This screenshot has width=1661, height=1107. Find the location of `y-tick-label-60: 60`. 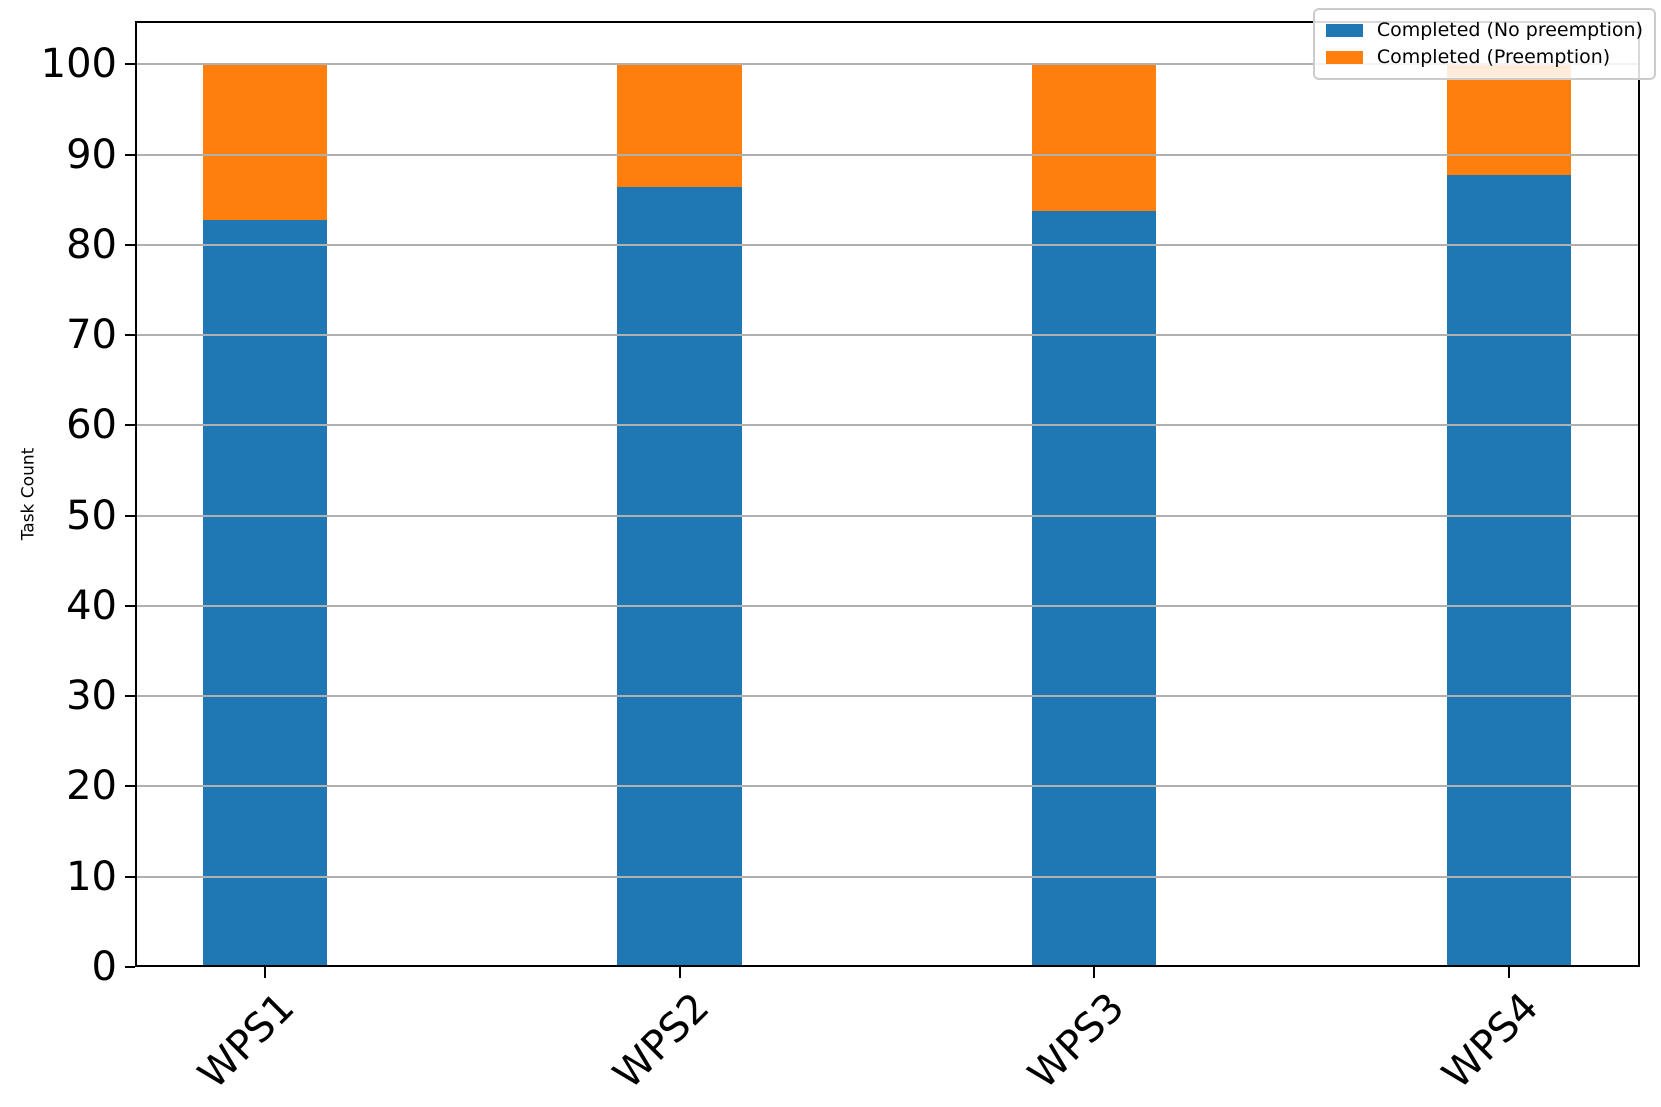

y-tick-label-60: 60 is located at coordinates (91, 425).